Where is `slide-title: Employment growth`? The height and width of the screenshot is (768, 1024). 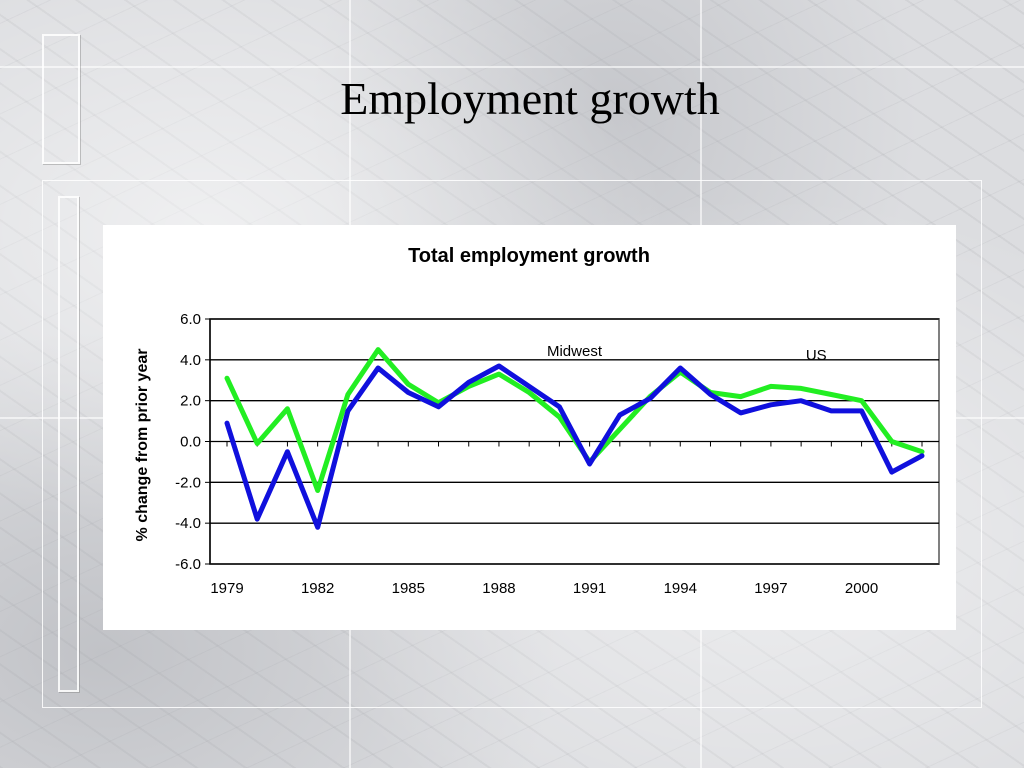
slide-title: Employment growth is located at coordinates (530, 98).